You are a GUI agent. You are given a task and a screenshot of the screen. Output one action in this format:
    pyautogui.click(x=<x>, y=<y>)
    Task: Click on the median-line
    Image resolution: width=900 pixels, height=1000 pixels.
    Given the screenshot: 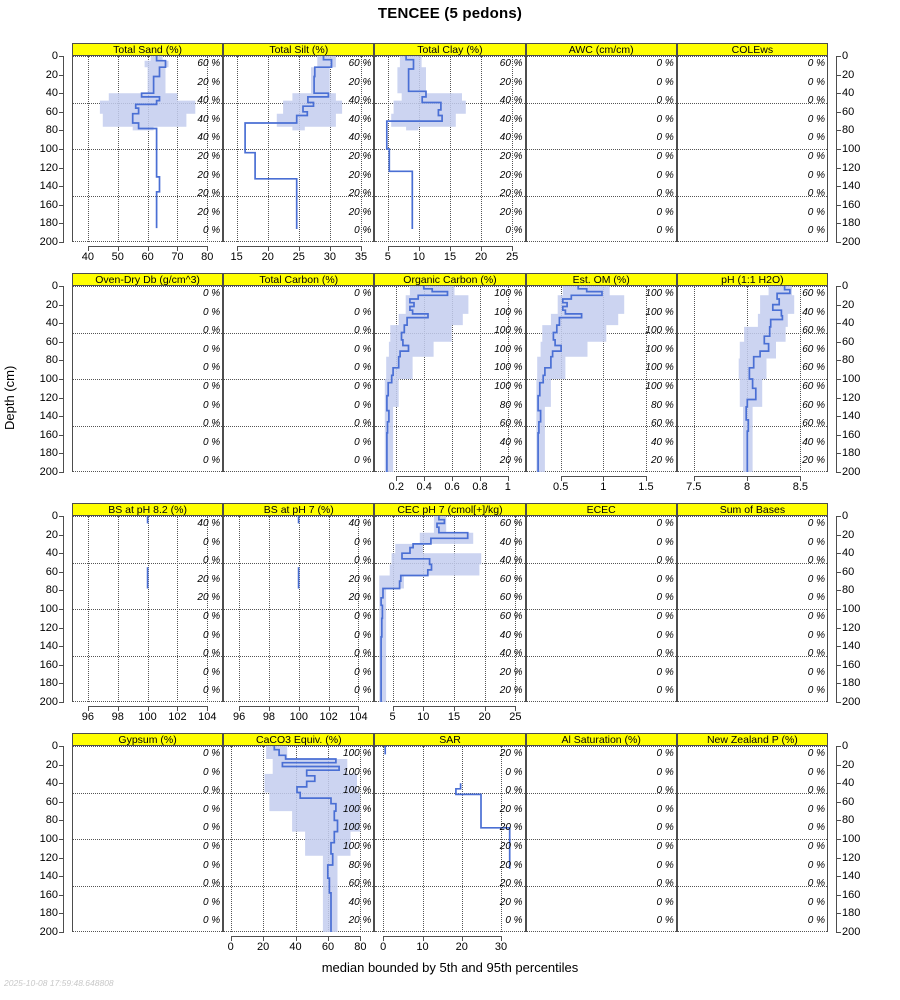 What is the action you would take?
    pyautogui.click(x=415, y=142)
    